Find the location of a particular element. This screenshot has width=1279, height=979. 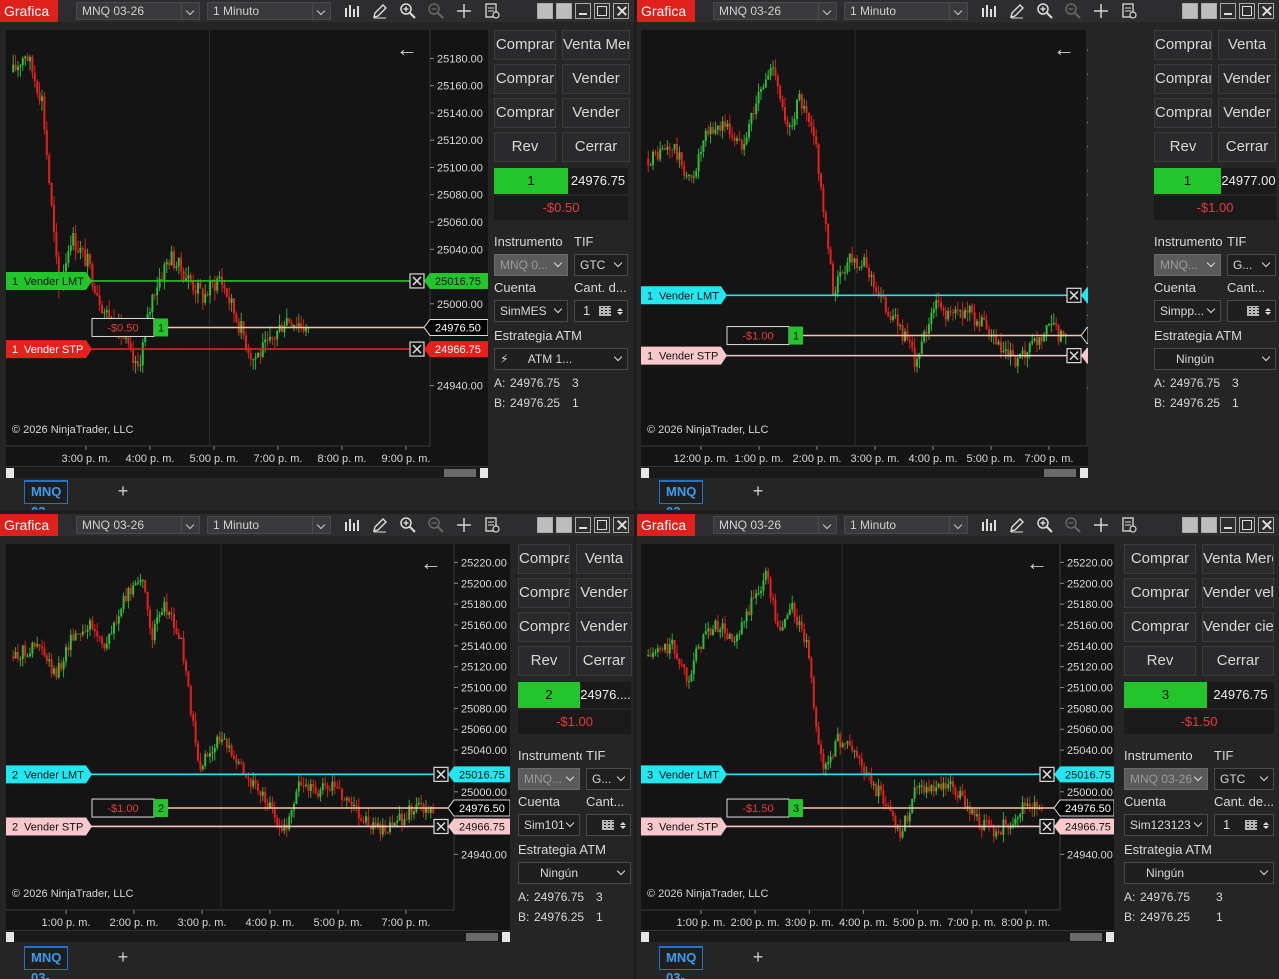

properties-icon is located at coordinates (1129, 11).